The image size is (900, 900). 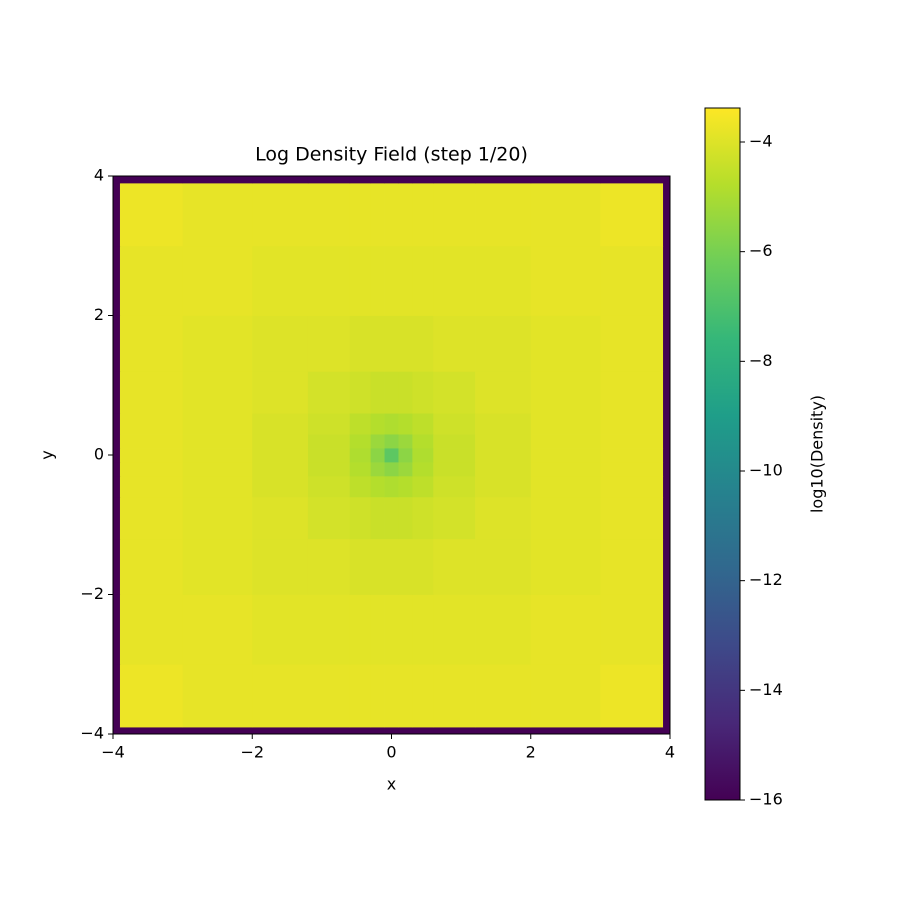 What do you see at coordinates (113, 752) in the screenshot?
I see `x-tick-label: −4` at bounding box center [113, 752].